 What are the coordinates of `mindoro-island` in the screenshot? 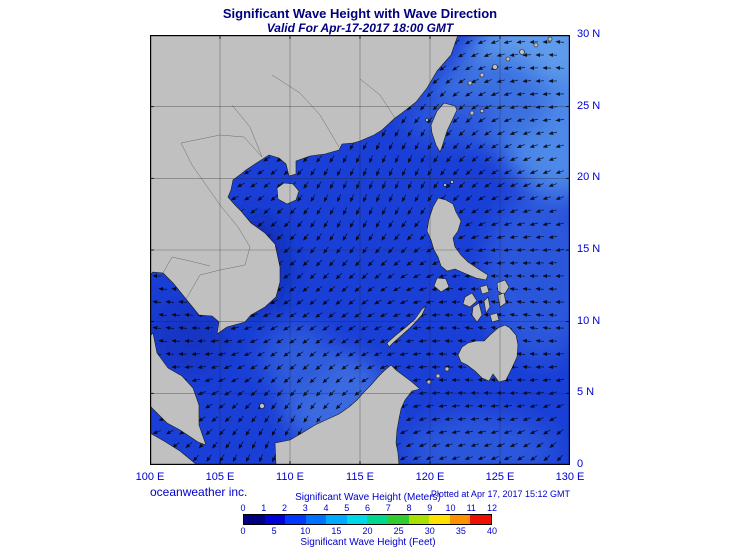 It's located at (441, 285).